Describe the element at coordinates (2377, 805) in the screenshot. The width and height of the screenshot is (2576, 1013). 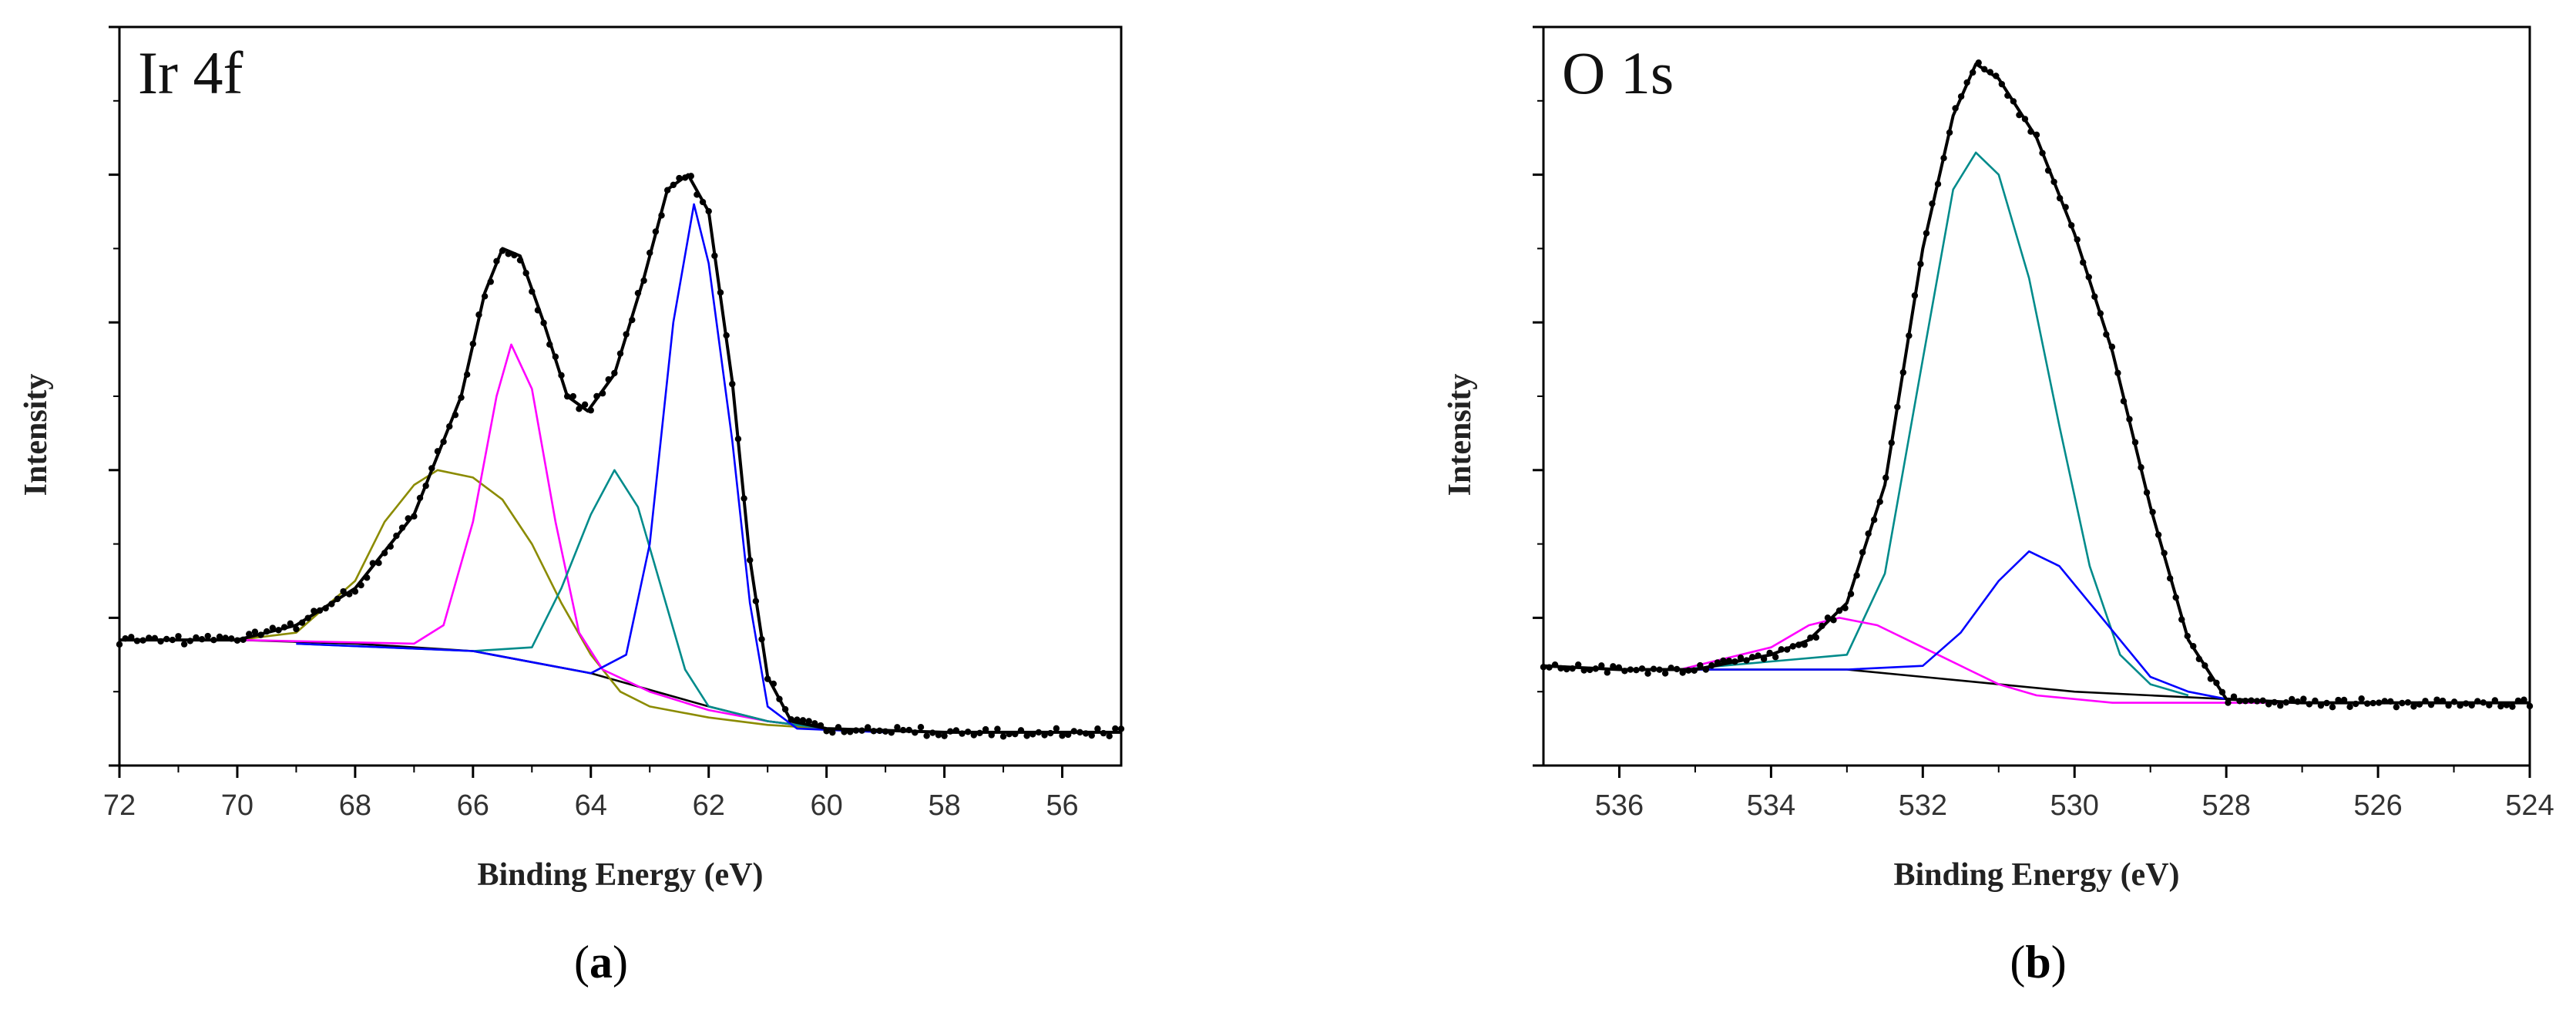
I see `x-tick-label: 526` at that location.